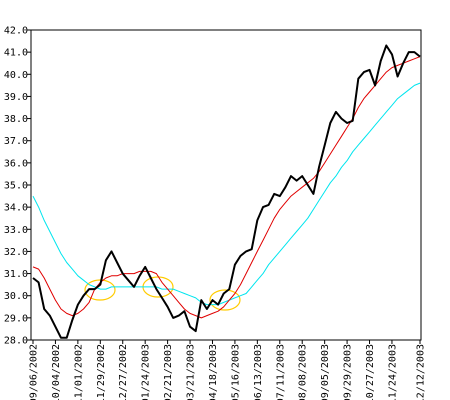 The image size is (450, 400). I want to click on x-tick-label: 11/01/2002, so click(78, 372).